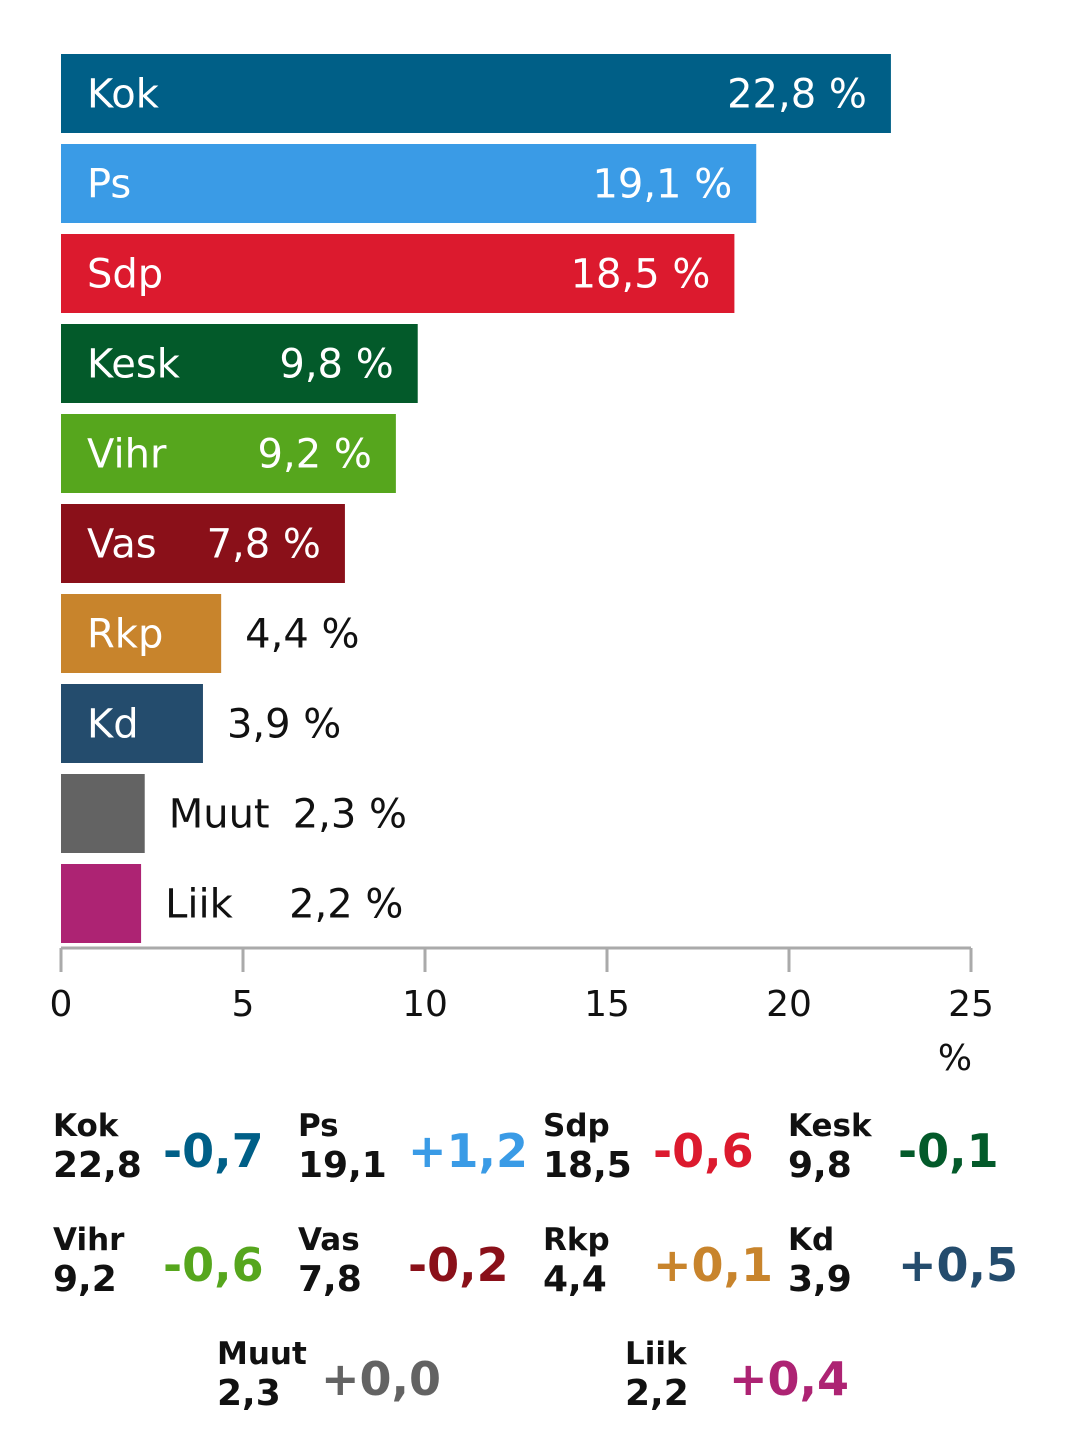 The image size is (1080, 1446). What do you see at coordinates (476, 93) in the screenshot?
I see `bar-kok` at bounding box center [476, 93].